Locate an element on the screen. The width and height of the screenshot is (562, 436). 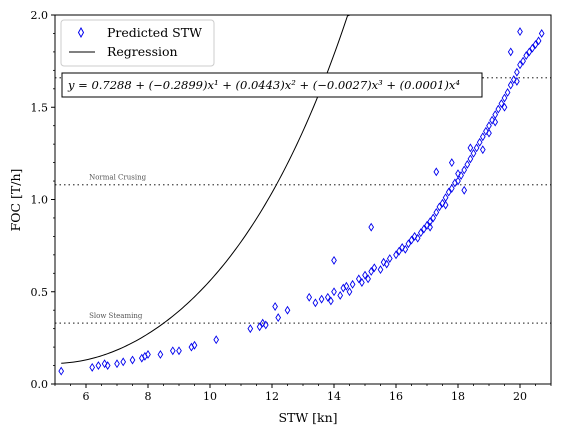
x-axis-label: STW [kn] is located at coordinates (307, 417).